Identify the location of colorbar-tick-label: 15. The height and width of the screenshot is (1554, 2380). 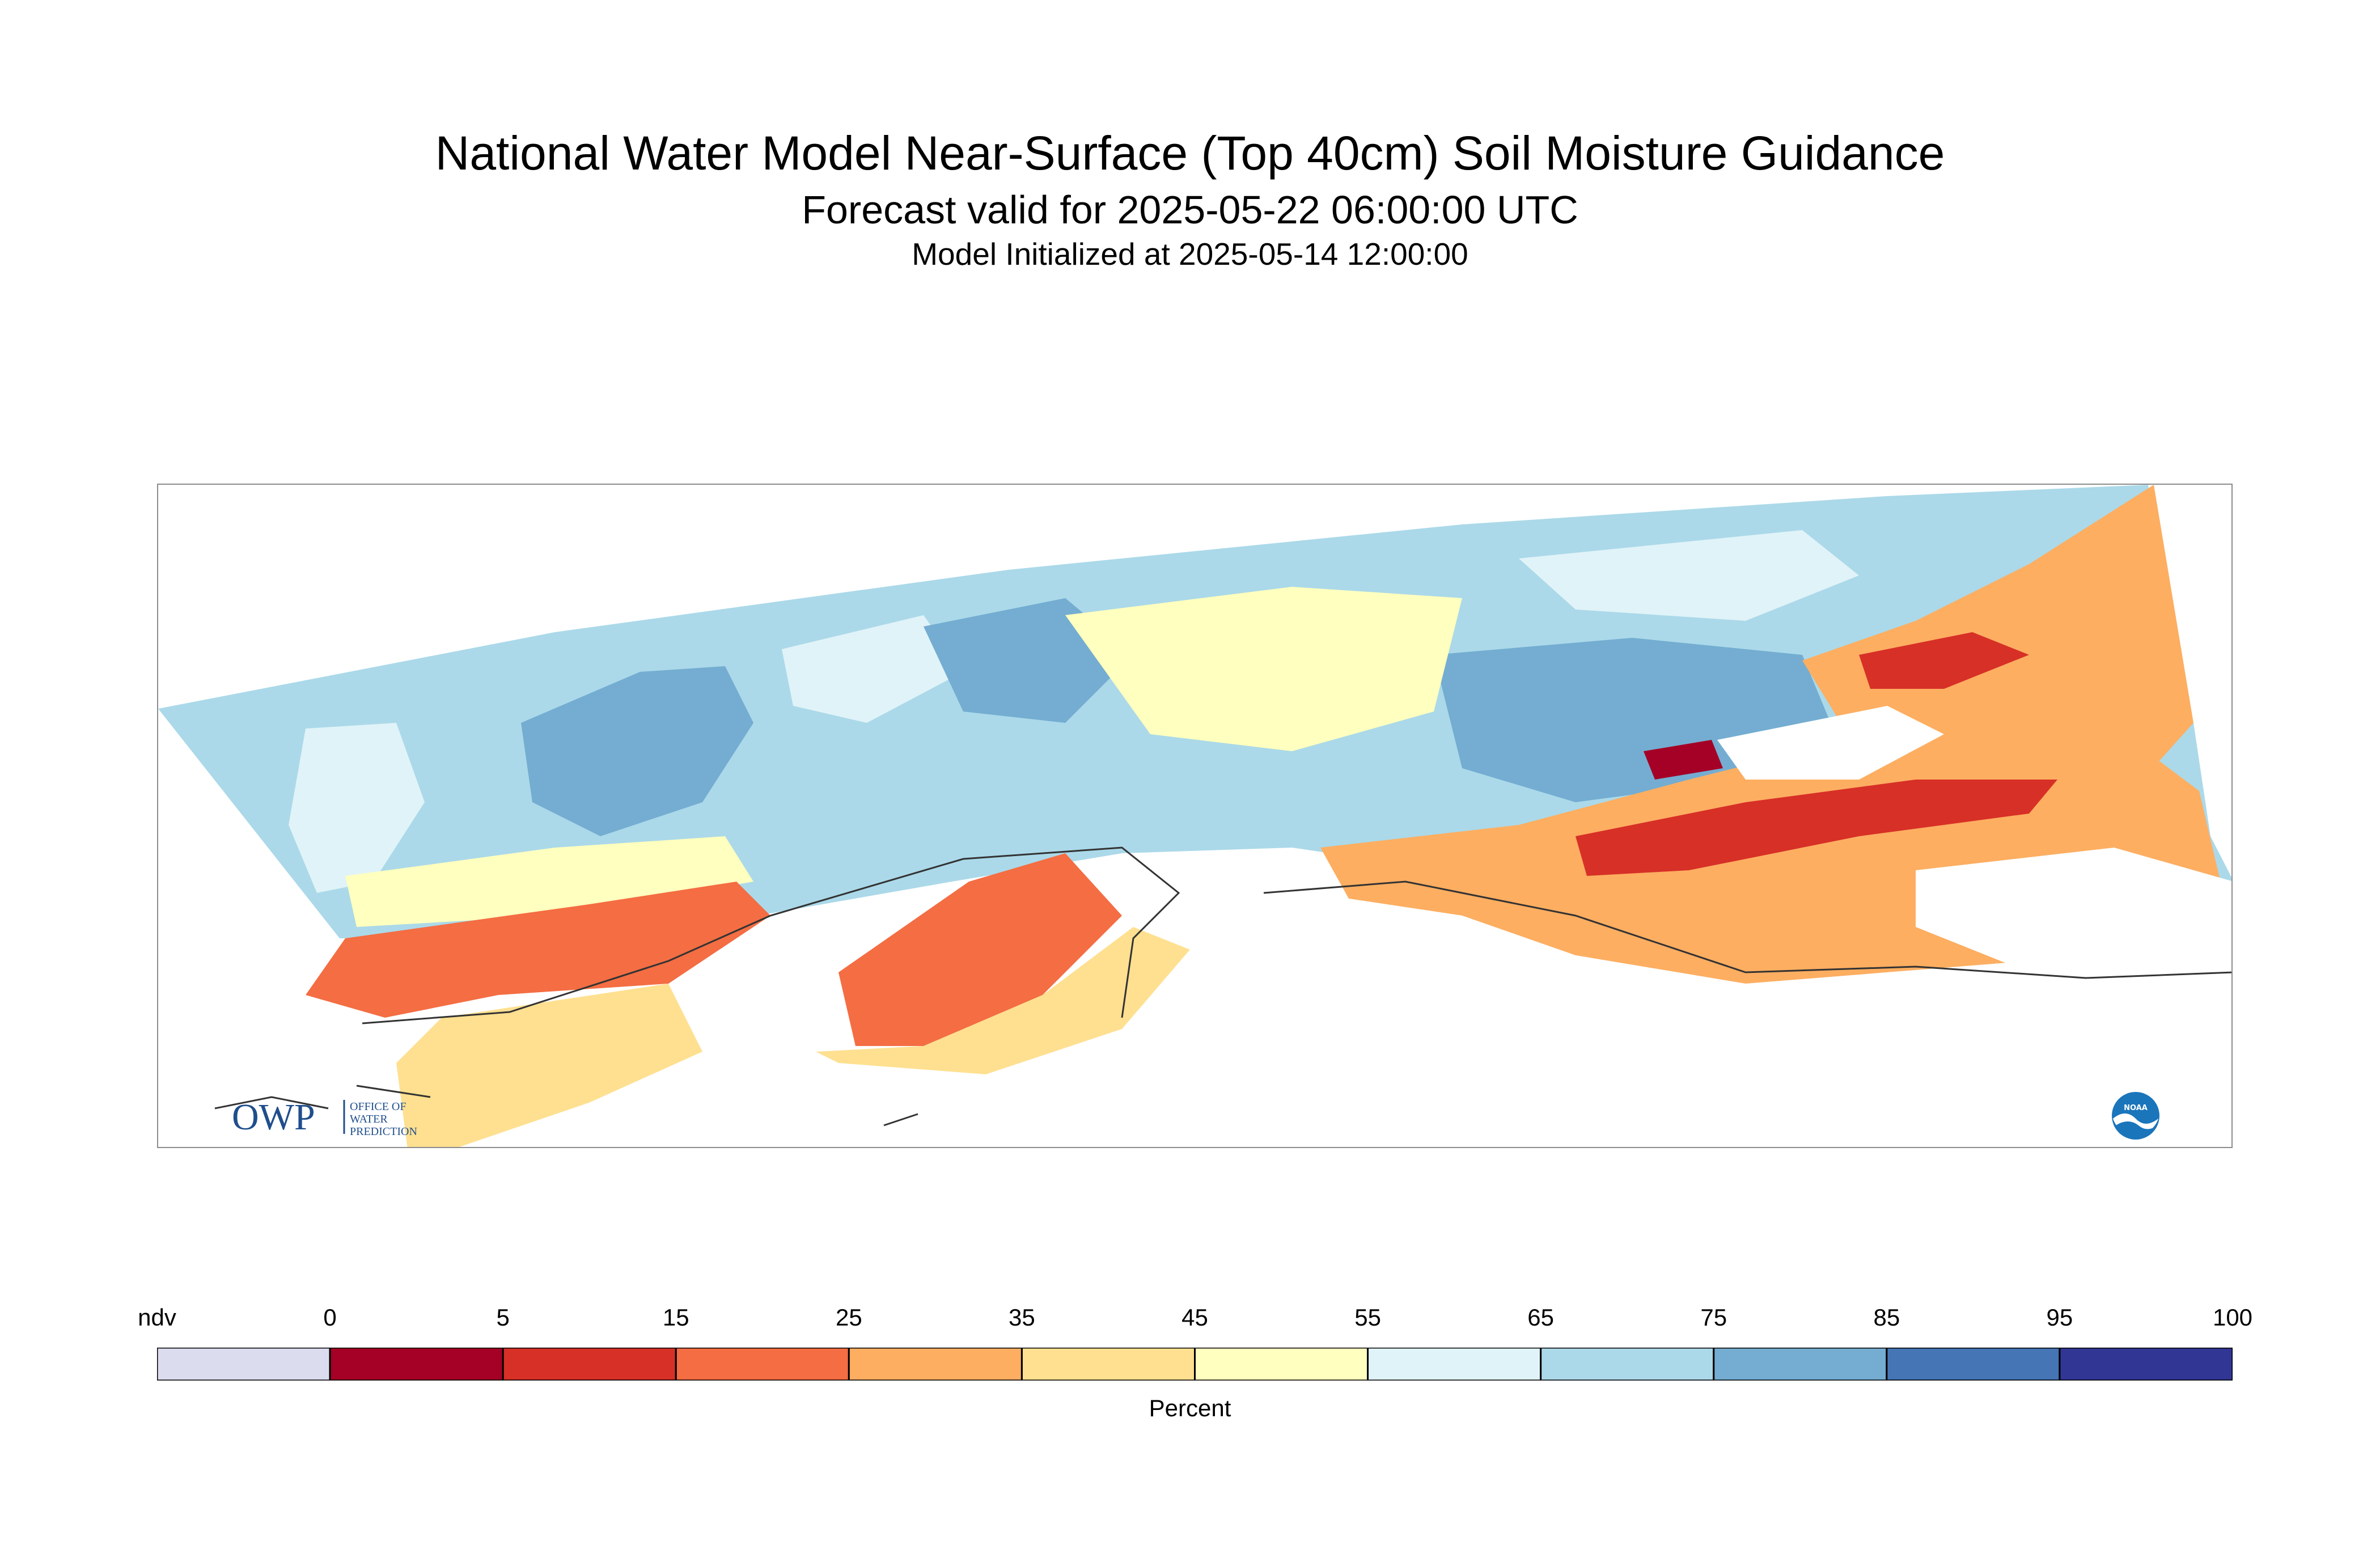
(675, 1317).